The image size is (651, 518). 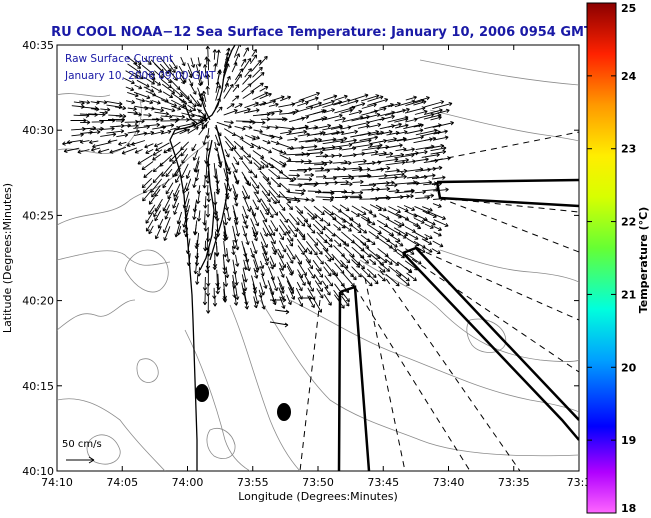 I want to click on colorbar-tick-label: 24, so click(x=629, y=76).